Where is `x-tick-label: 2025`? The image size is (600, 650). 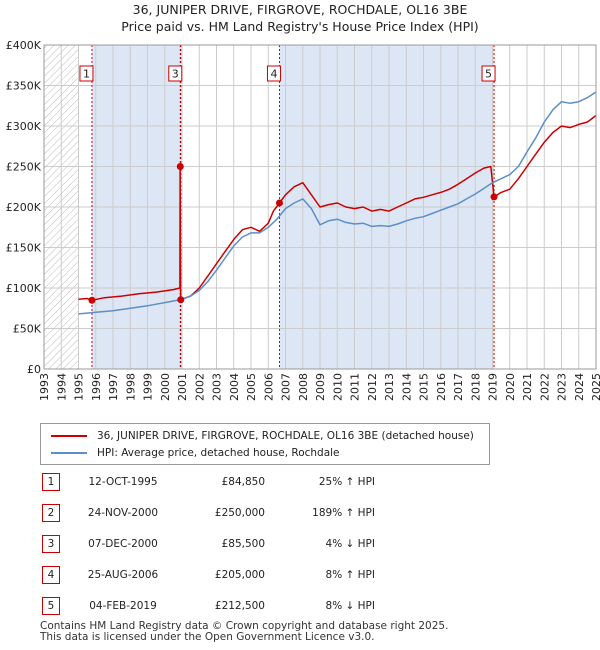
x-tick-label: 2025 is located at coordinates (595, 387).